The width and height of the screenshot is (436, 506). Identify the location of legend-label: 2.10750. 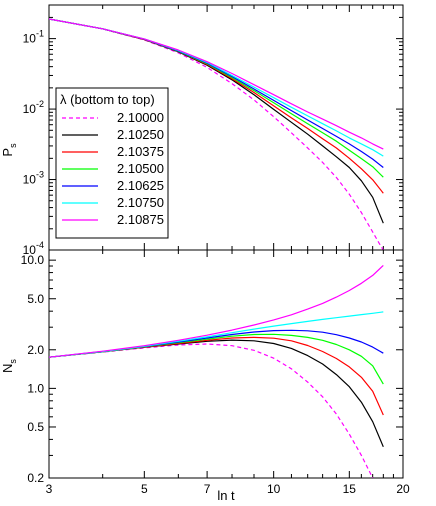
(140, 202).